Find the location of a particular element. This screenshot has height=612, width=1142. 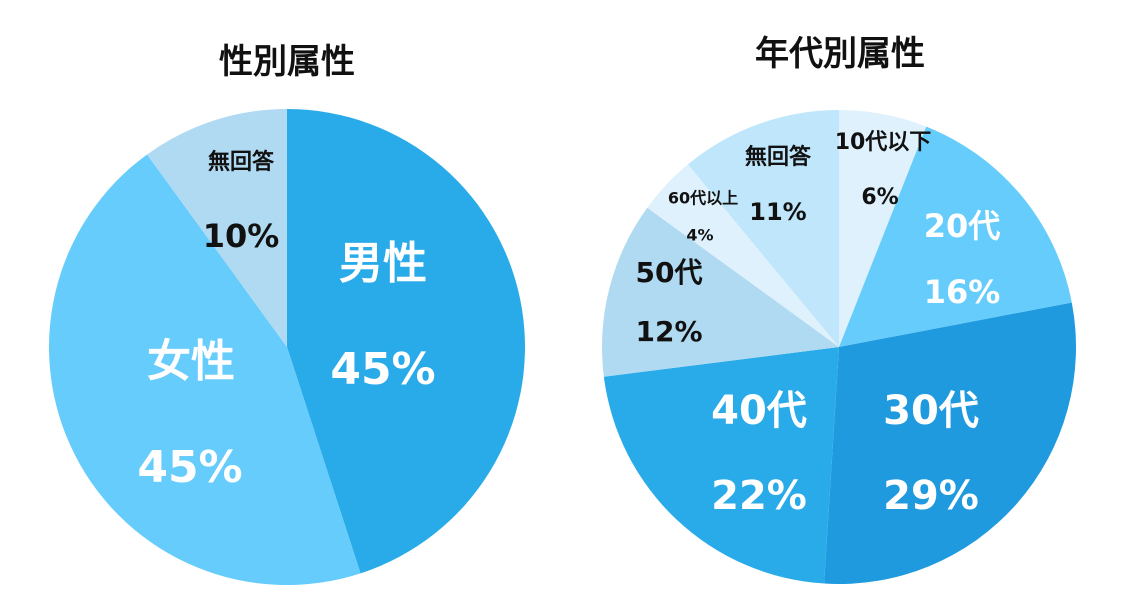

gender-slice-label-0: 男性 is located at coordinates (383, 263).